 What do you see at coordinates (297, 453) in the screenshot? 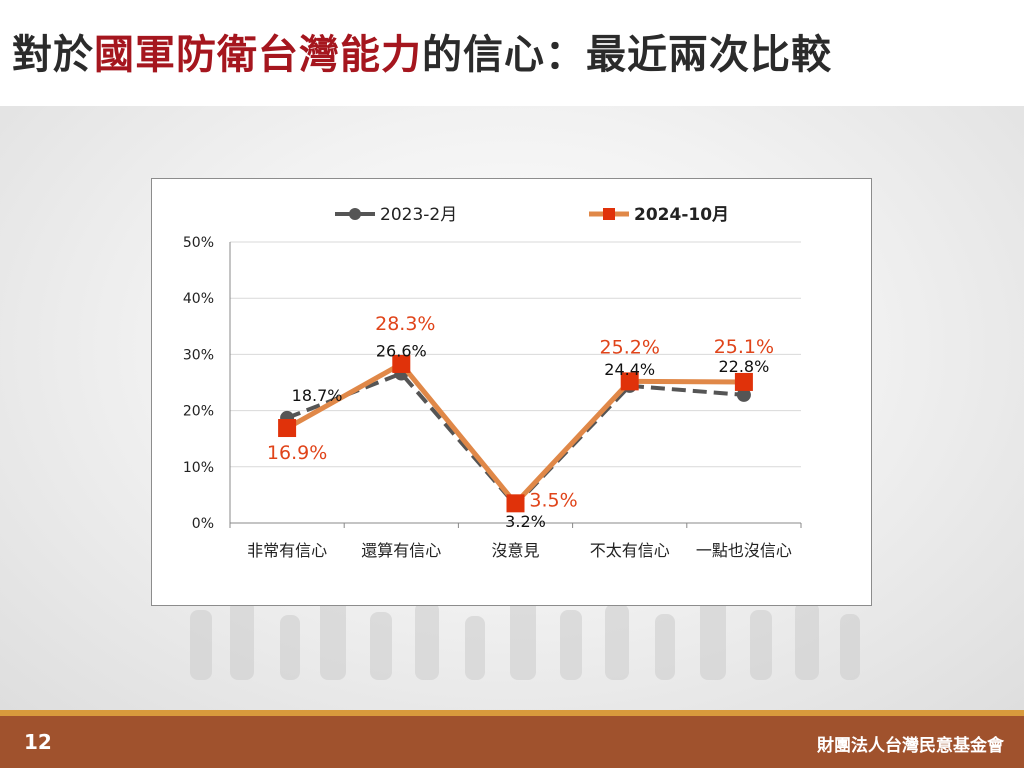
I see `data-label-2024: 16.9%` at bounding box center [297, 453].